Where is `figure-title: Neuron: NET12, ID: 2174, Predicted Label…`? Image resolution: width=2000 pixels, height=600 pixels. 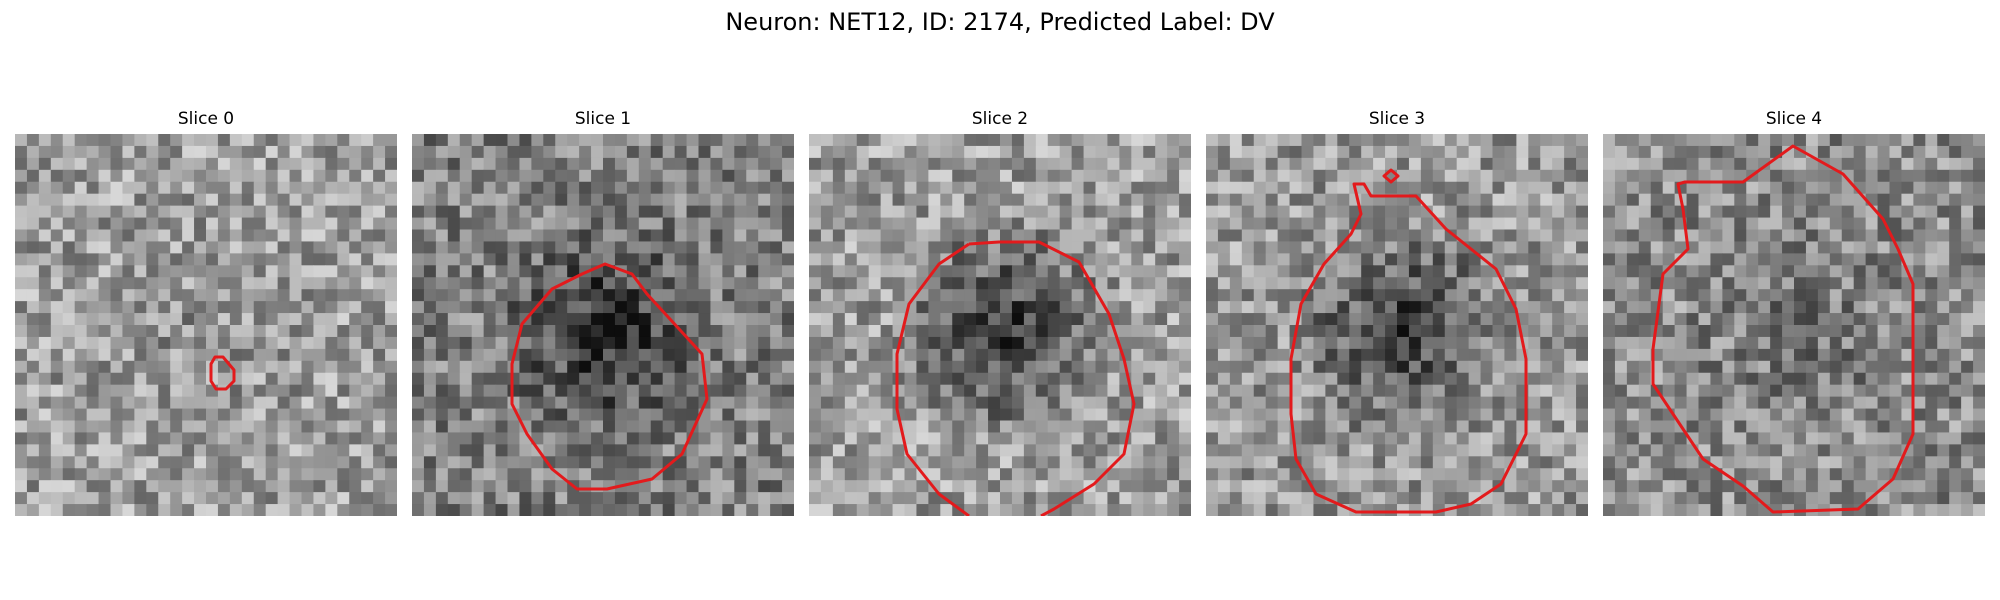 figure-title: Neuron: NET12, ID: 2174, Predicted Label… is located at coordinates (1000, 22).